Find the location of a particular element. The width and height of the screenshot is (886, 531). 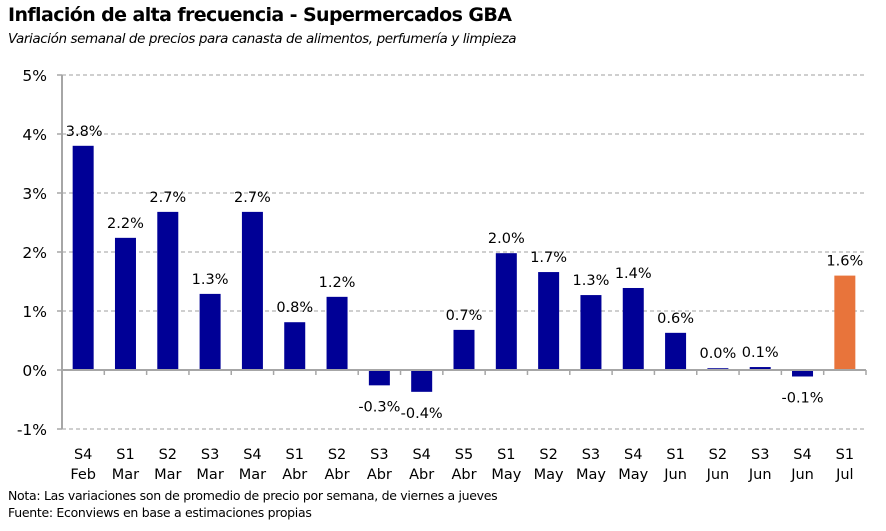

data-label: 0.1% is located at coordinates (760, 353).